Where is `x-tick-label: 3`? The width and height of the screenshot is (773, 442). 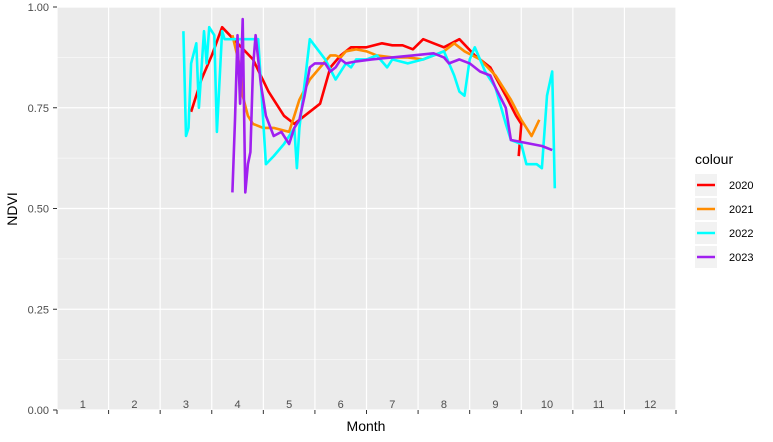
x-tick-label: 3 is located at coordinates (186, 405).